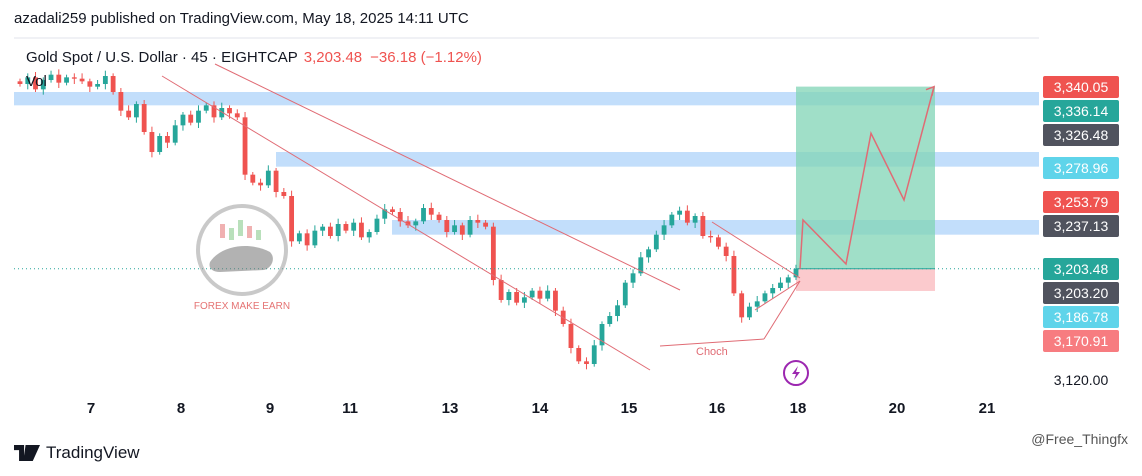 The image size is (1142, 476). What do you see at coordinates (242, 306) in the screenshot?
I see `forex-make-earn-text: FOREX MAKE EARN` at bounding box center [242, 306].